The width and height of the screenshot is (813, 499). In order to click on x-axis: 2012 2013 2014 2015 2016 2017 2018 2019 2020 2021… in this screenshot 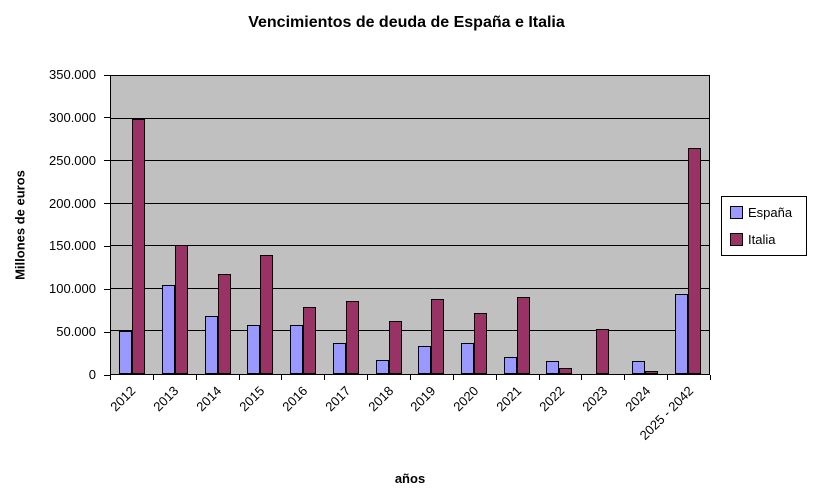, I will do `click(409, 410)`.